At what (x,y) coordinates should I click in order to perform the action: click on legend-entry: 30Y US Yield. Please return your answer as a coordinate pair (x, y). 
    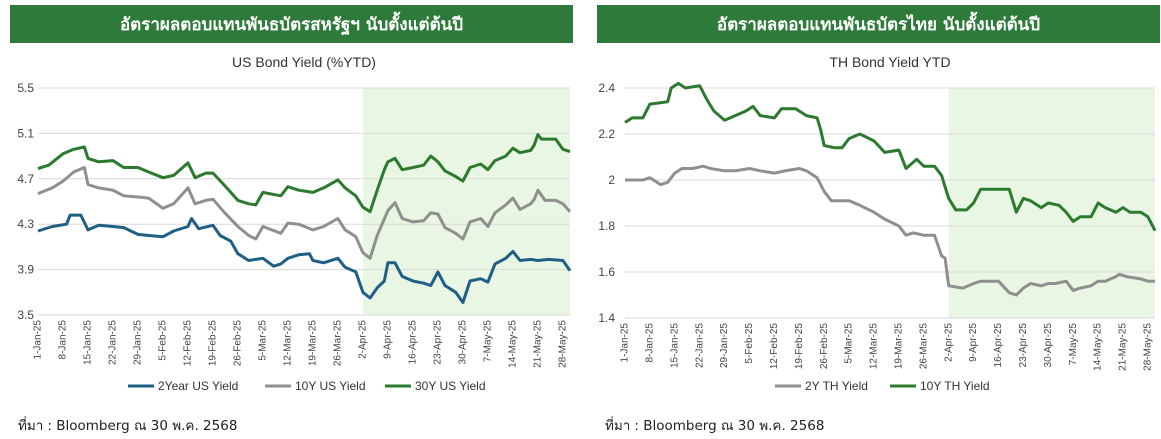
    Looking at the image, I should click on (435, 386).